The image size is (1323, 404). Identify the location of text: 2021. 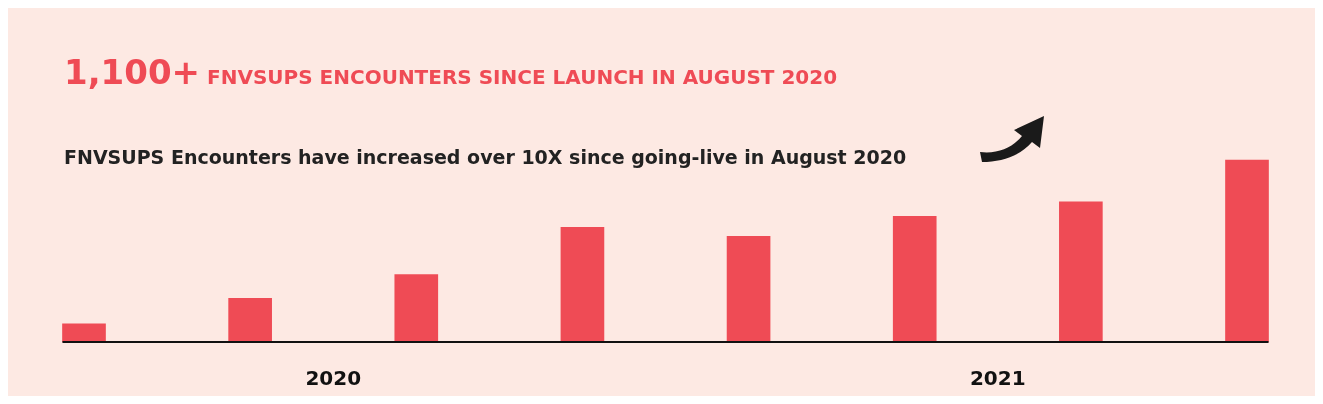
(997, 378).